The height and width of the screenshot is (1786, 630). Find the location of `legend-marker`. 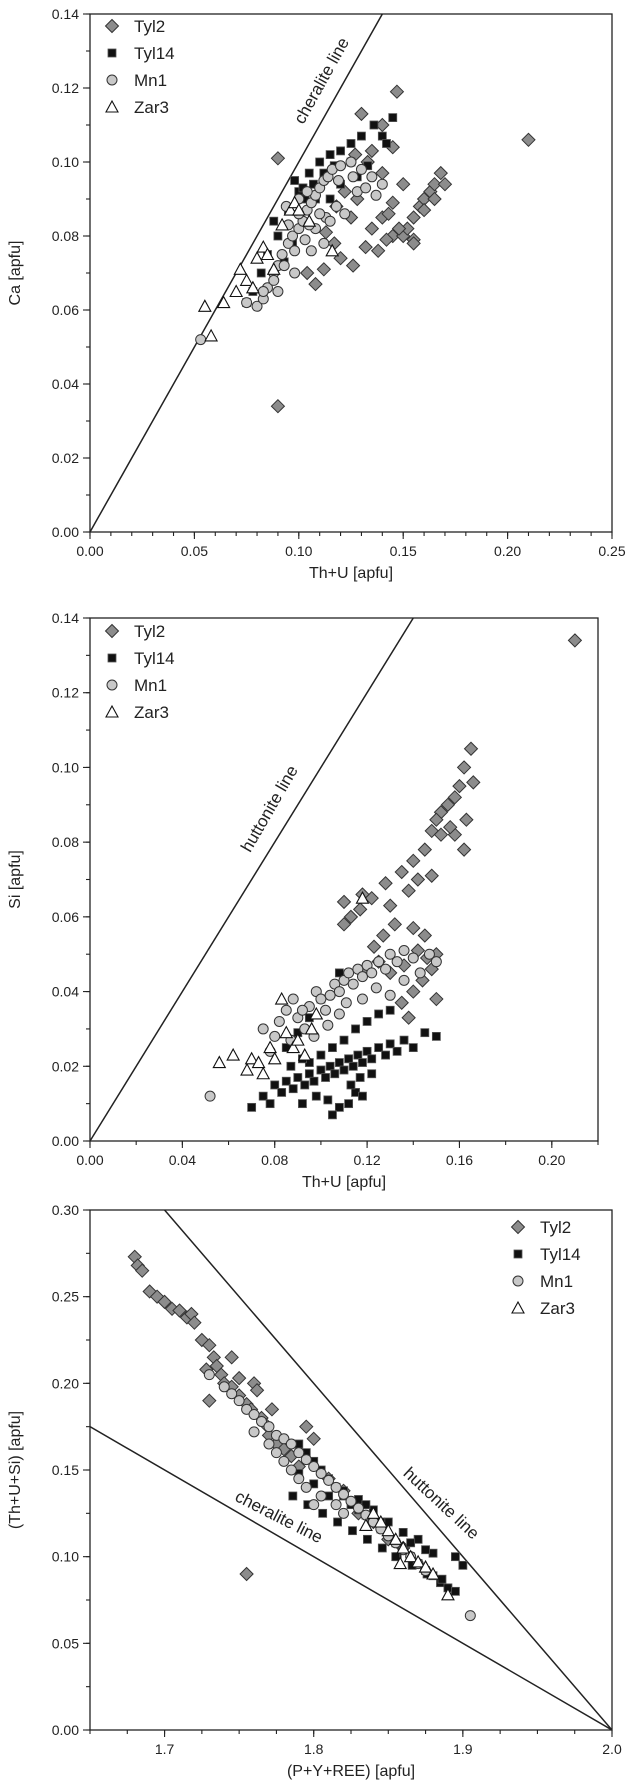

legend-marker is located at coordinates (518, 1227).